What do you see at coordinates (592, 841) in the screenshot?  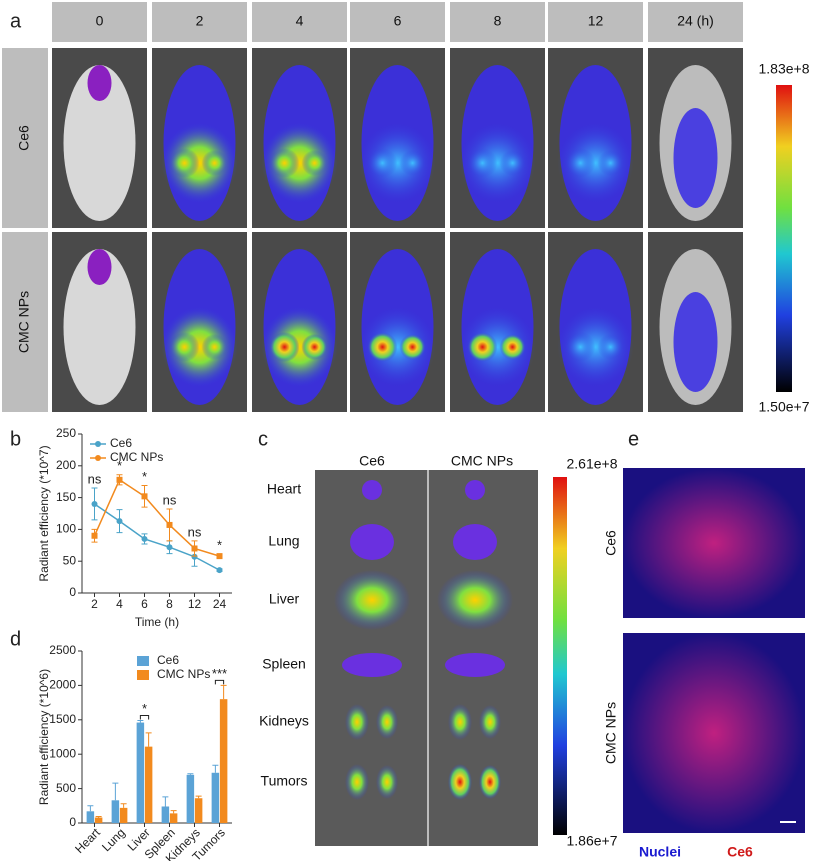 I see `colorbar-min: 1.86e+7` at bounding box center [592, 841].